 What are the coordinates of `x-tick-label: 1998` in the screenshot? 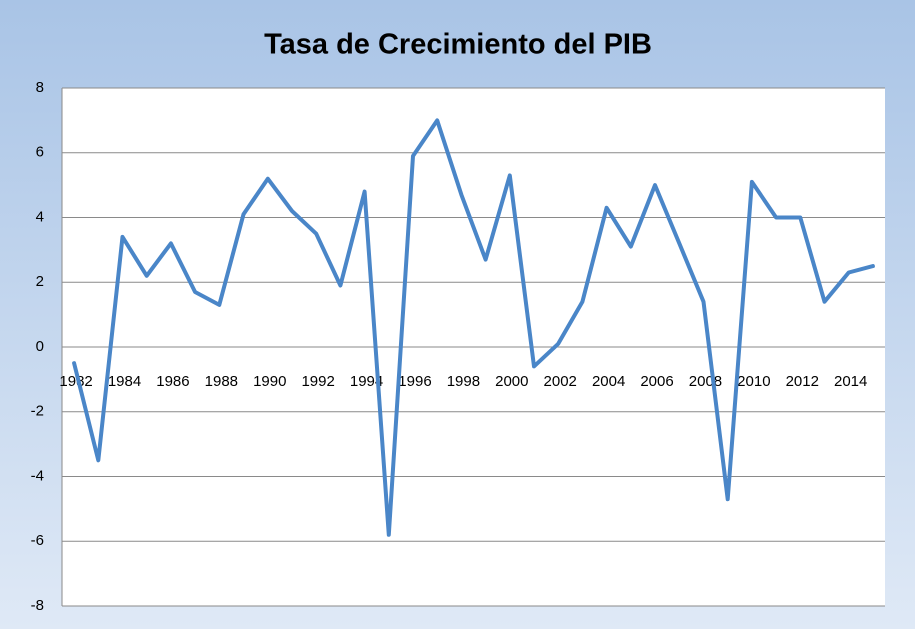 It's located at (463, 381).